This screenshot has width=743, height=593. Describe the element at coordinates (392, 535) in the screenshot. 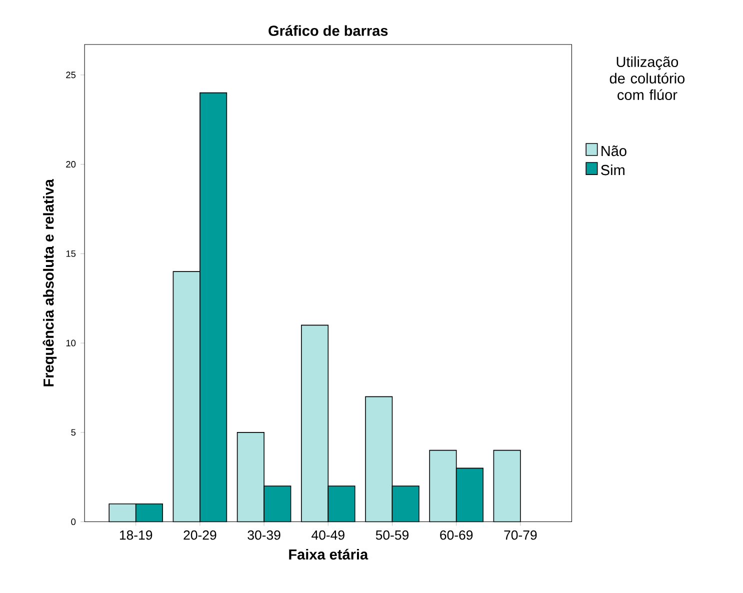

I see `x-tick-label: 50-59` at that location.